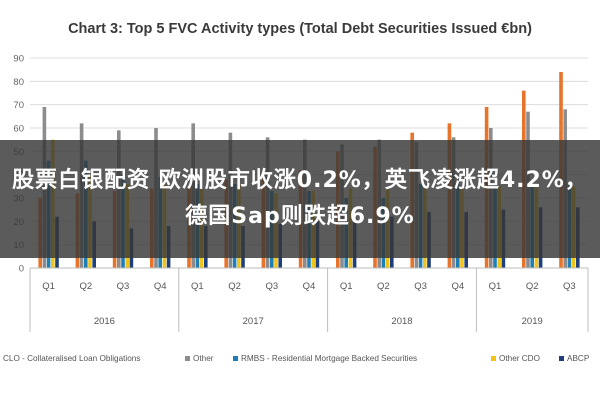 This screenshot has height=400, width=600. Describe the element at coordinates (203, 358) in the screenshot. I see `legend-label: Other` at that location.